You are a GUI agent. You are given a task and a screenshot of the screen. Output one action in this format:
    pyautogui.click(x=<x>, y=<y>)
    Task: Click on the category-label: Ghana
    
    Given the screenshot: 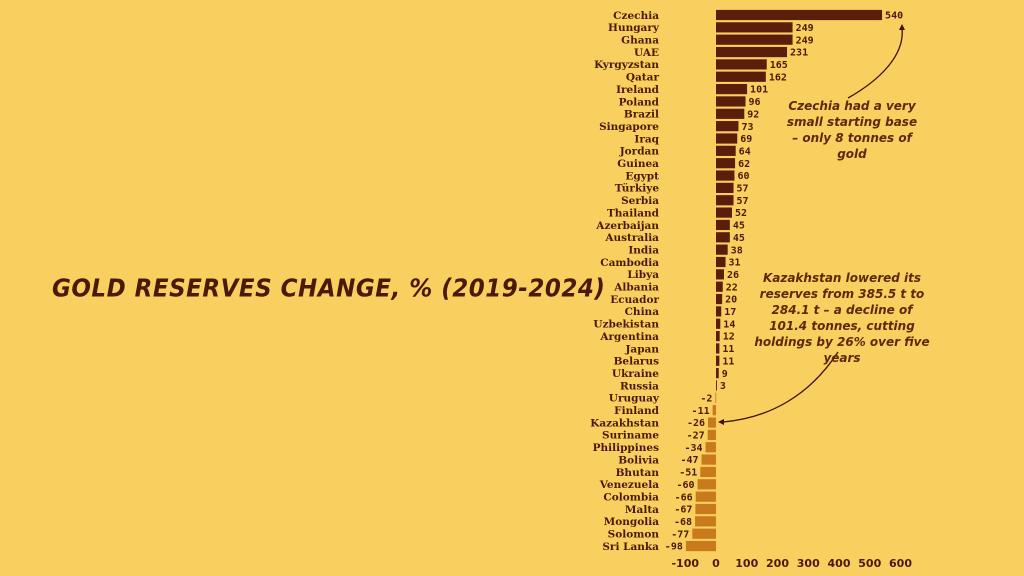 What is the action you would take?
    pyautogui.click(x=640, y=41)
    